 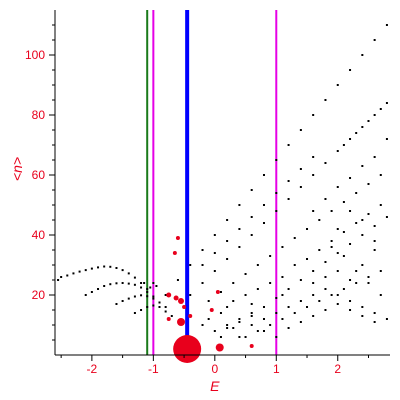 I want to click on y-tick-label: 40, so click(x=39, y=235).